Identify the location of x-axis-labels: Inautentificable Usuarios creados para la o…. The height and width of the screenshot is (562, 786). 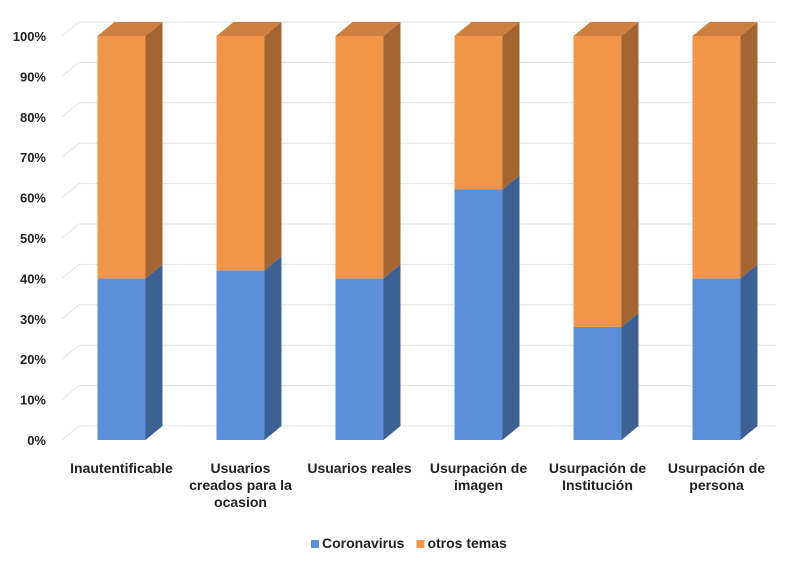
(417, 485).